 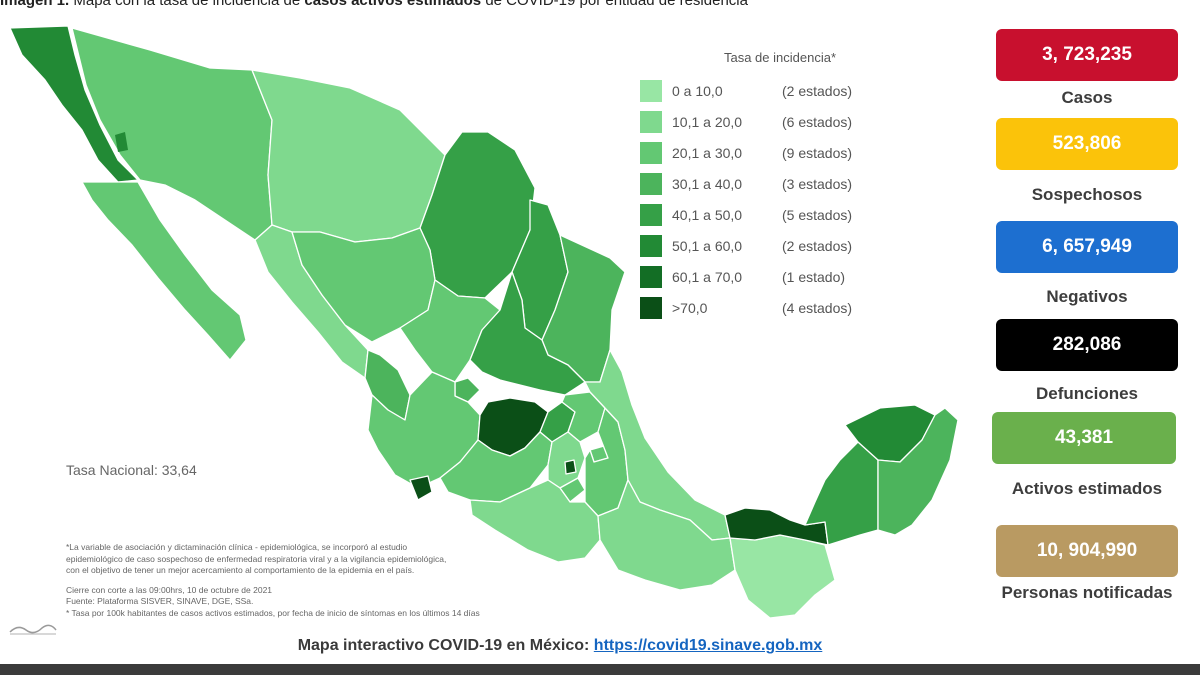 What do you see at coordinates (1087, 97) in the screenshot?
I see `stat-label: Casos` at bounding box center [1087, 97].